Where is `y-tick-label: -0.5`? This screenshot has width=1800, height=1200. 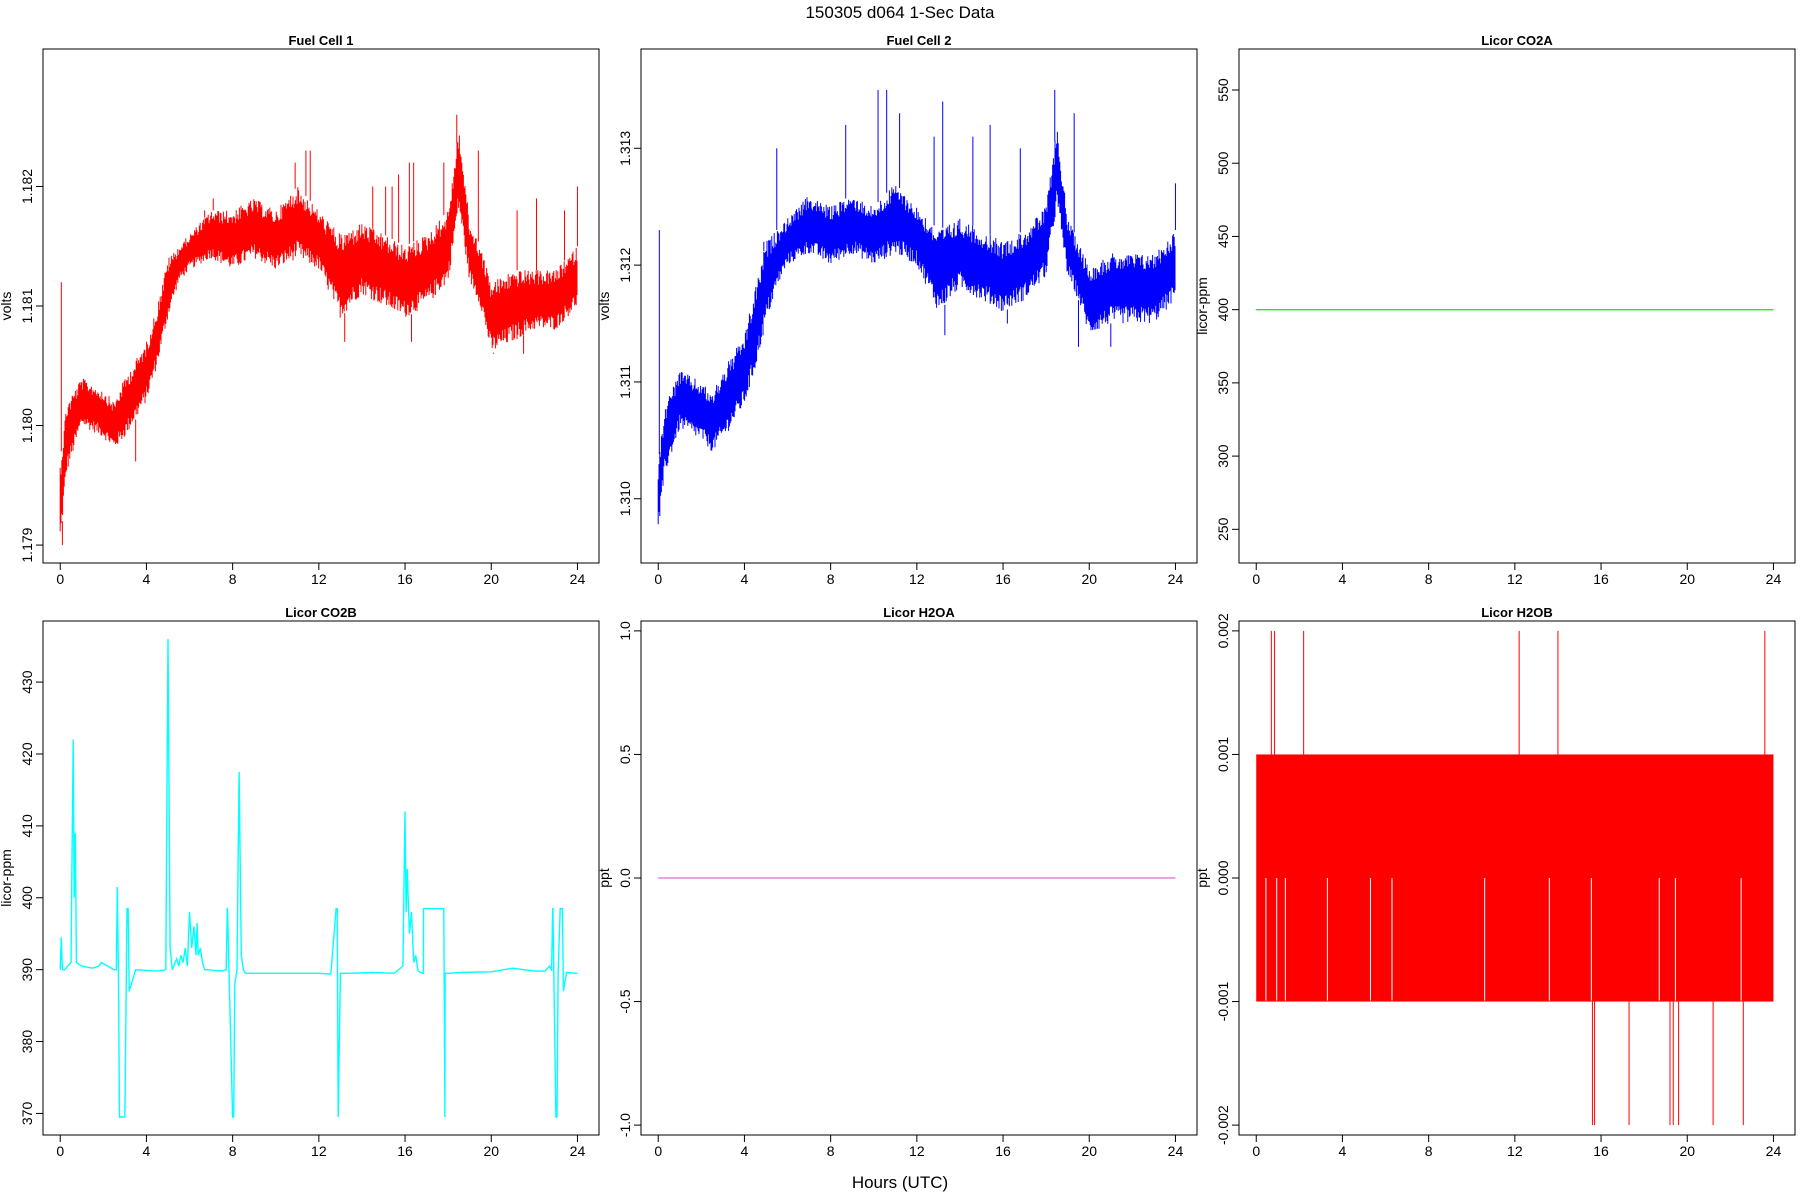 y-tick-label: -0.5 is located at coordinates (625, 1001).